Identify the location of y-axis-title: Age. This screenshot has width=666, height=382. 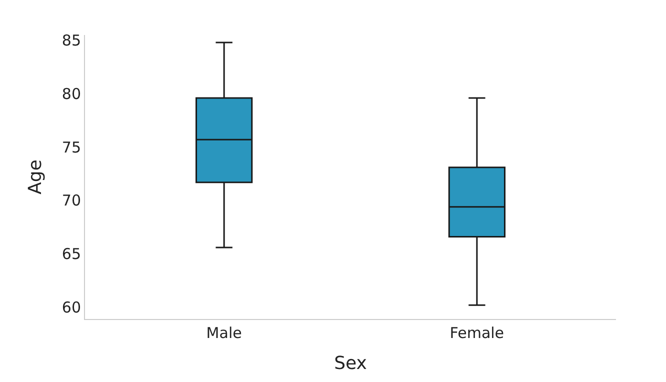
(35, 177).